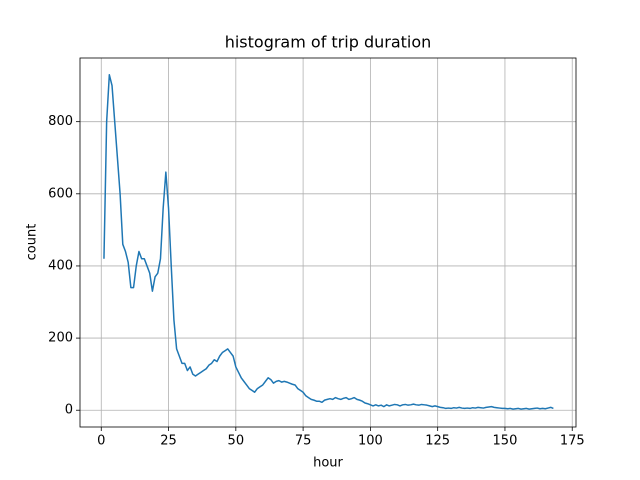  Describe the element at coordinates (32, 242) in the screenshot. I see `y-axis-label: count` at that location.